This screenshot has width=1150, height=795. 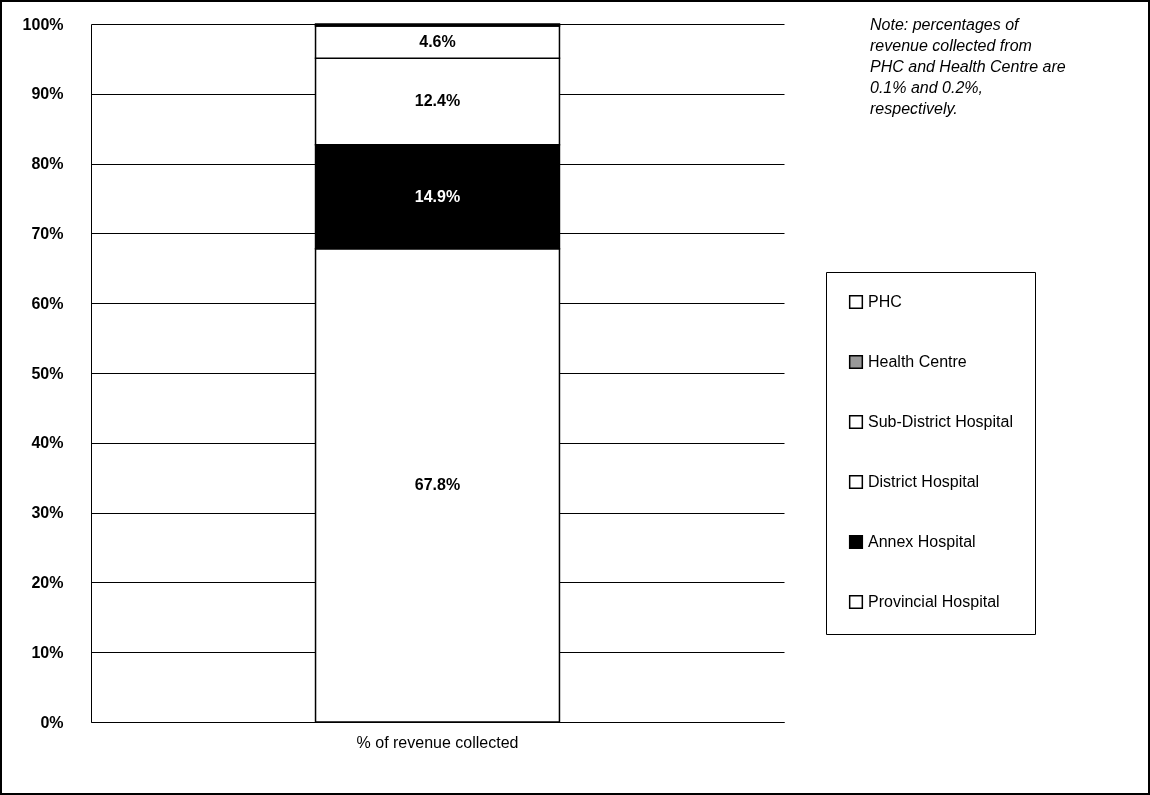 What do you see at coordinates (43, 24) in the screenshot?
I see `y-tick-label: 100%` at bounding box center [43, 24].